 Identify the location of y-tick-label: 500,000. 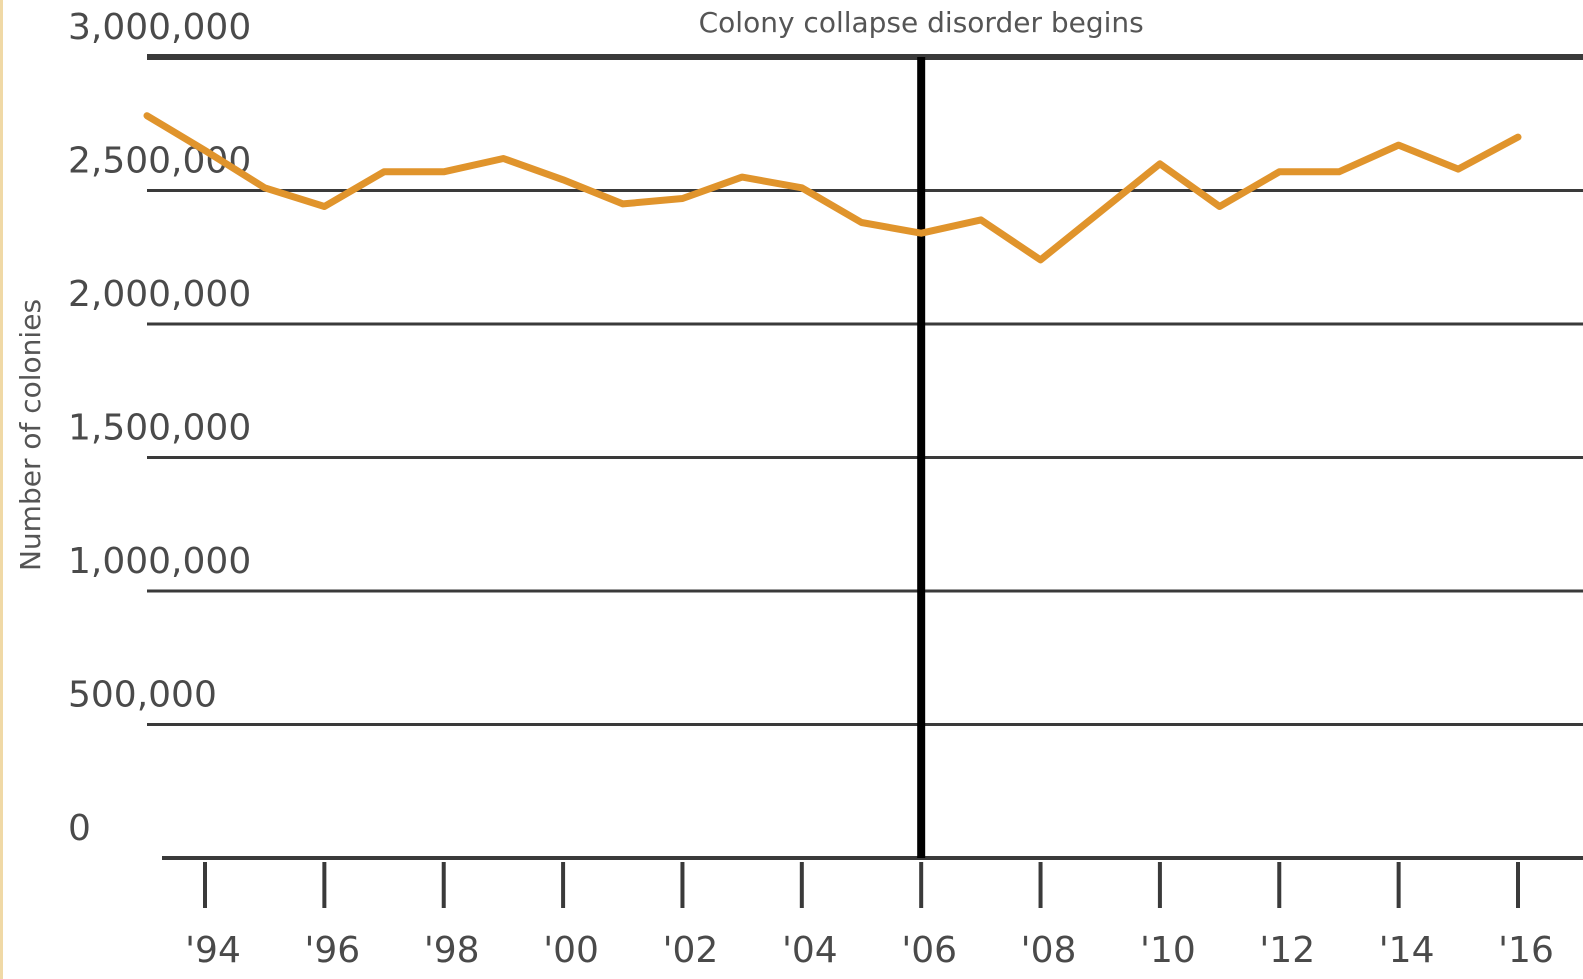
(142, 695).